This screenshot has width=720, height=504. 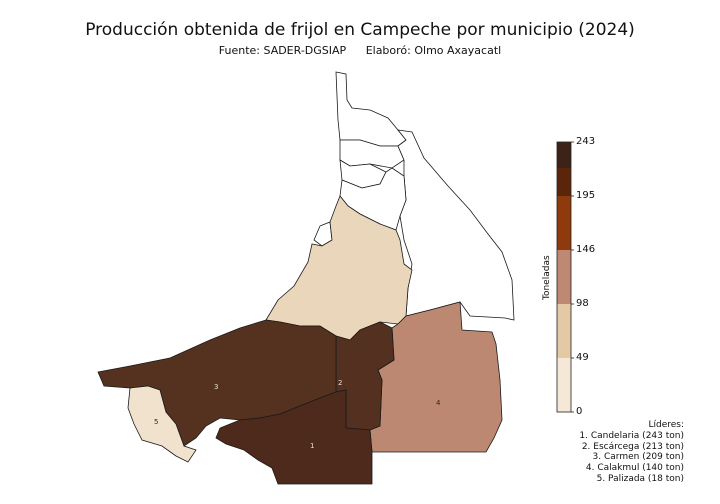 What do you see at coordinates (216, 387) in the screenshot?
I see `map-label-3: 3` at bounding box center [216, 387].